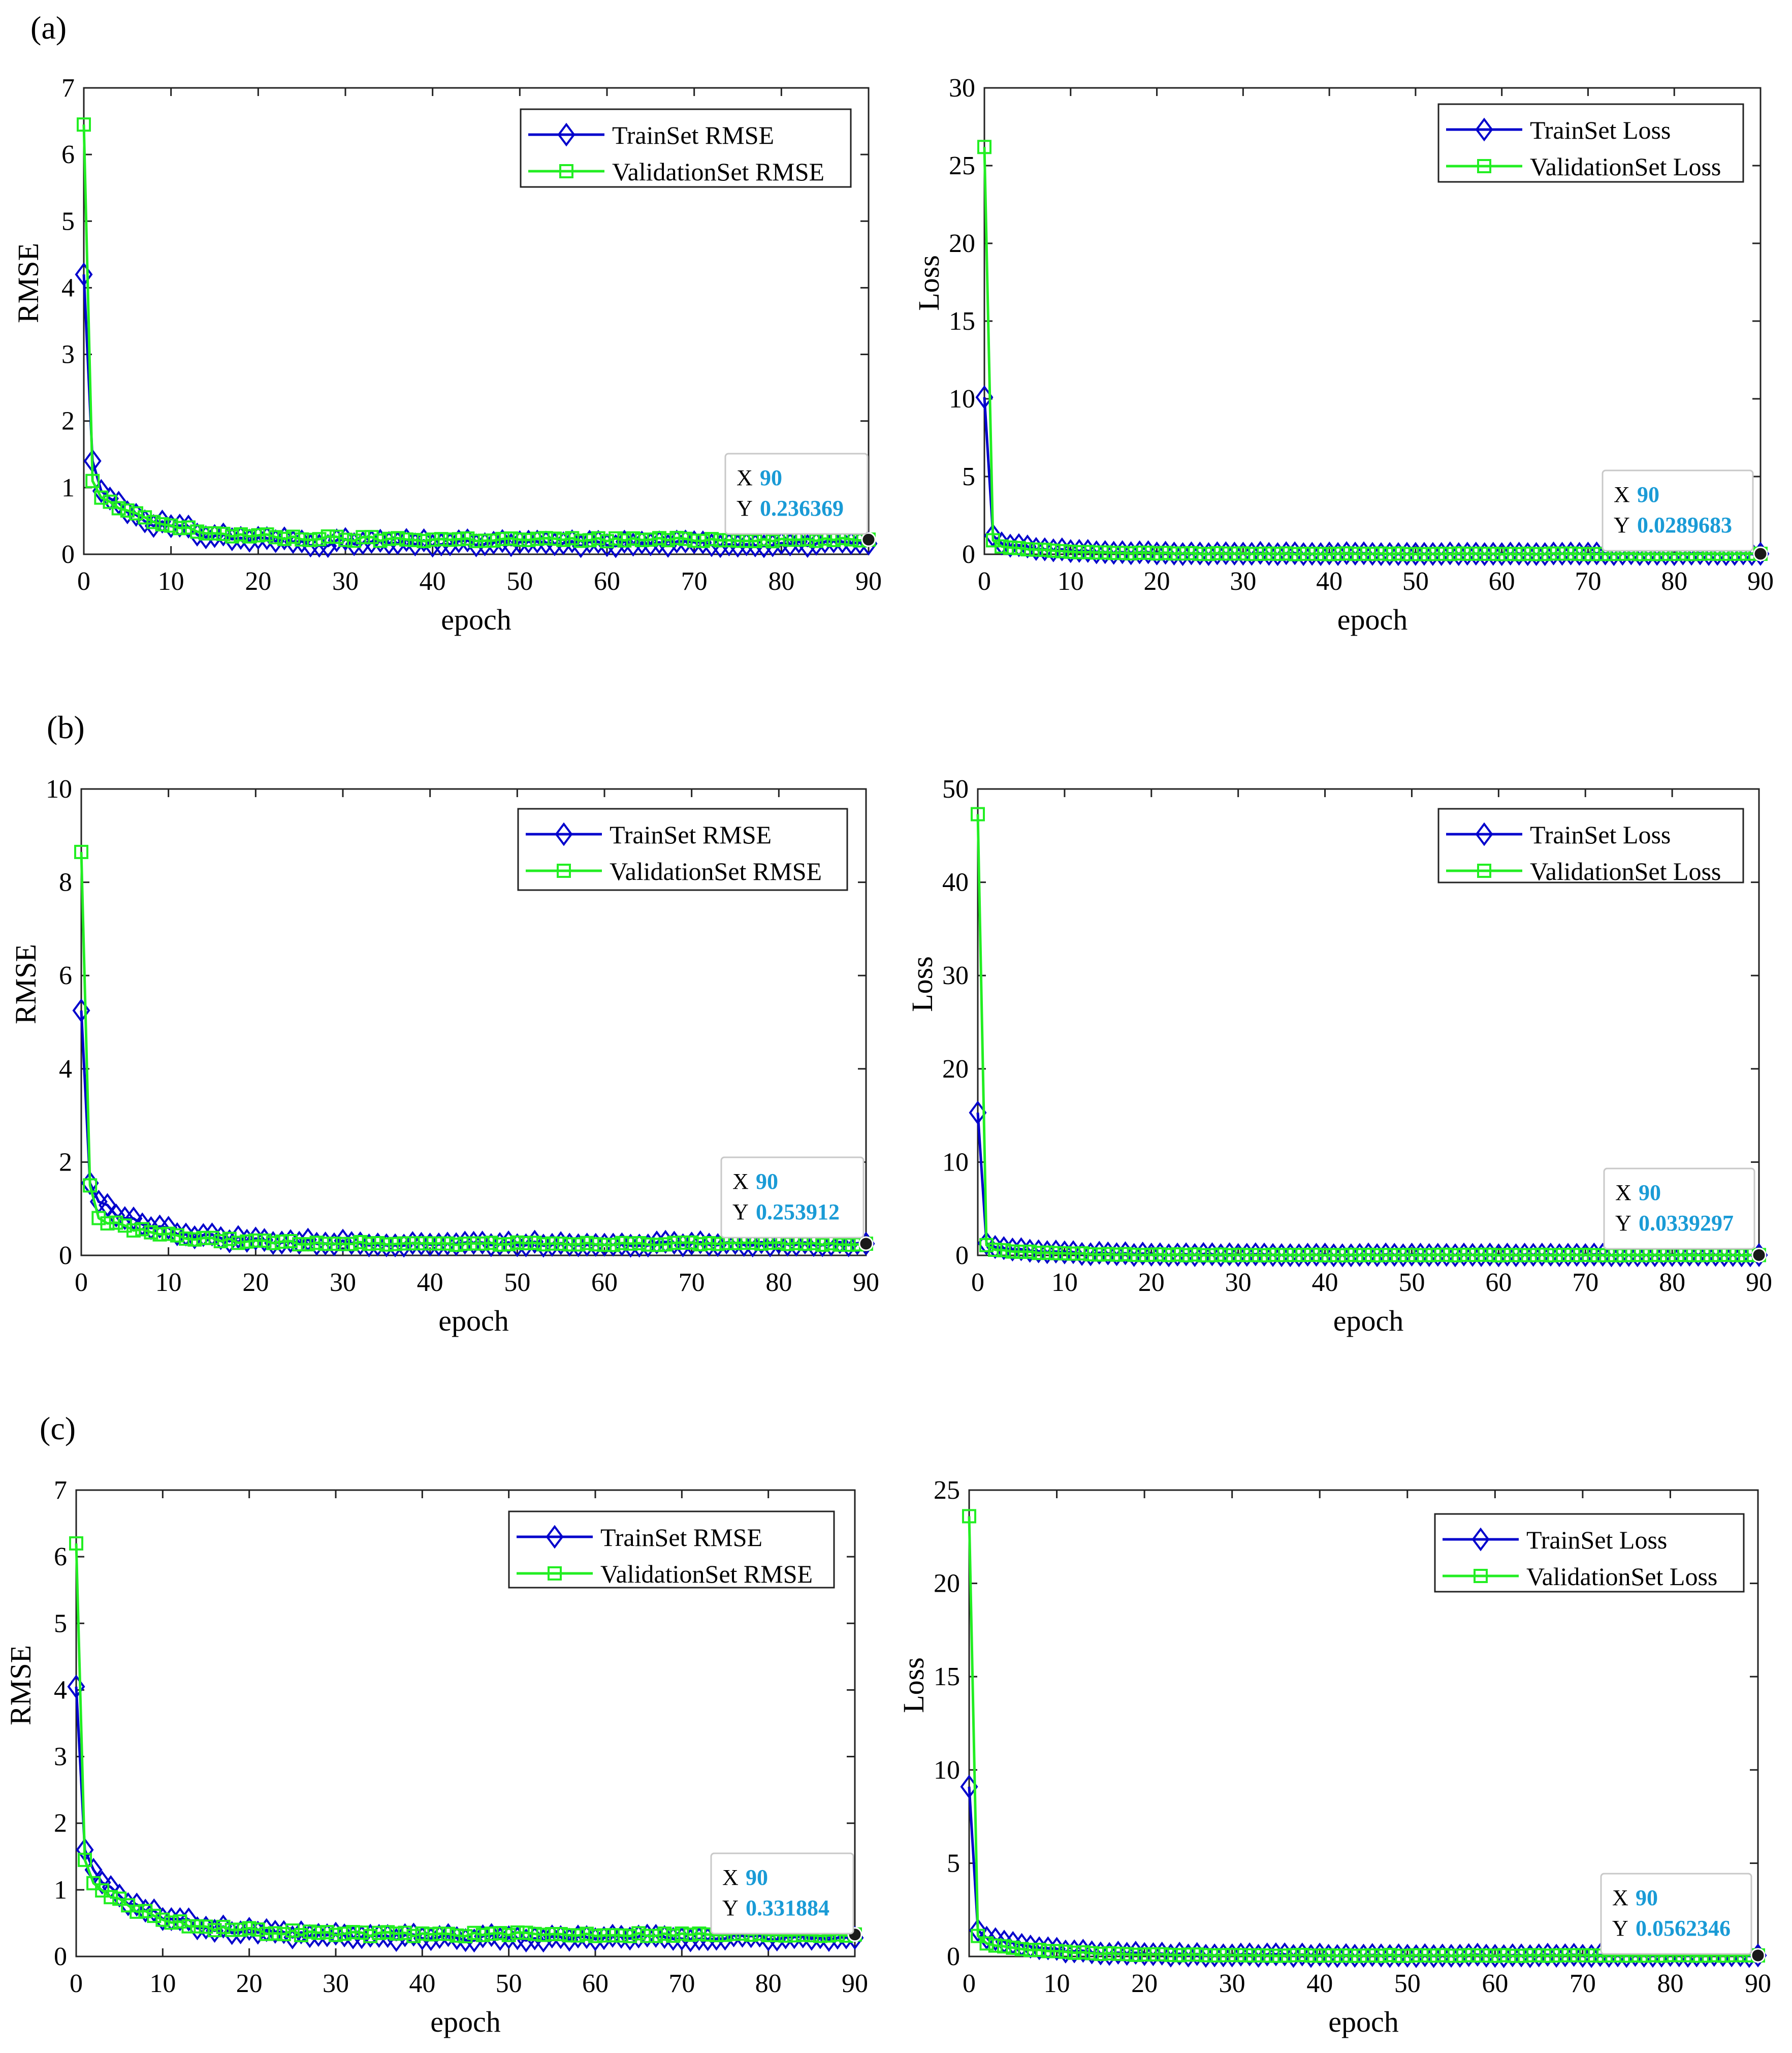 This screenshot has width=1792, height=2053. What do you see at coordinates (28, 283) in the screenshot?
I see `y-axis-label: RMSE` at bounding box center [28, 283].